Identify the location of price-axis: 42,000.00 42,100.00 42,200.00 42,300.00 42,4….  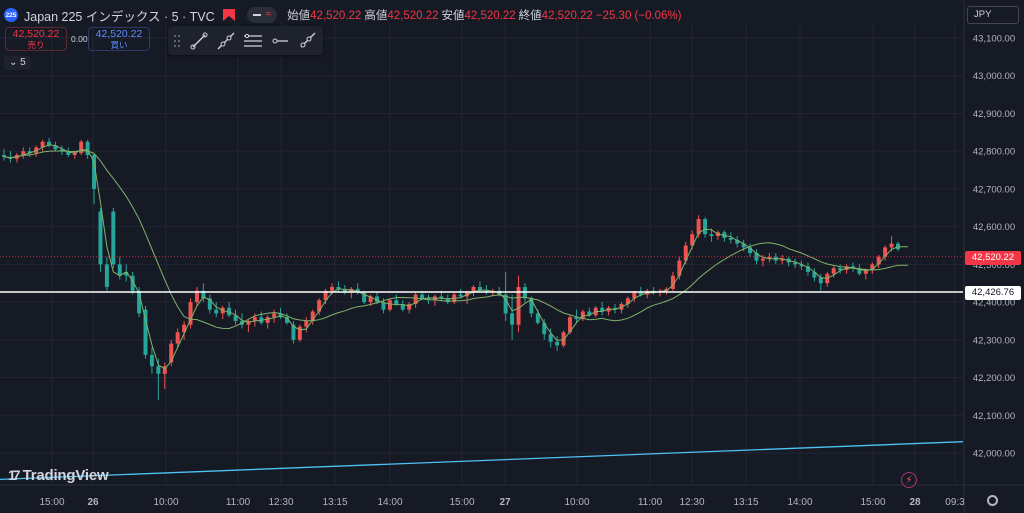
(989, 256).